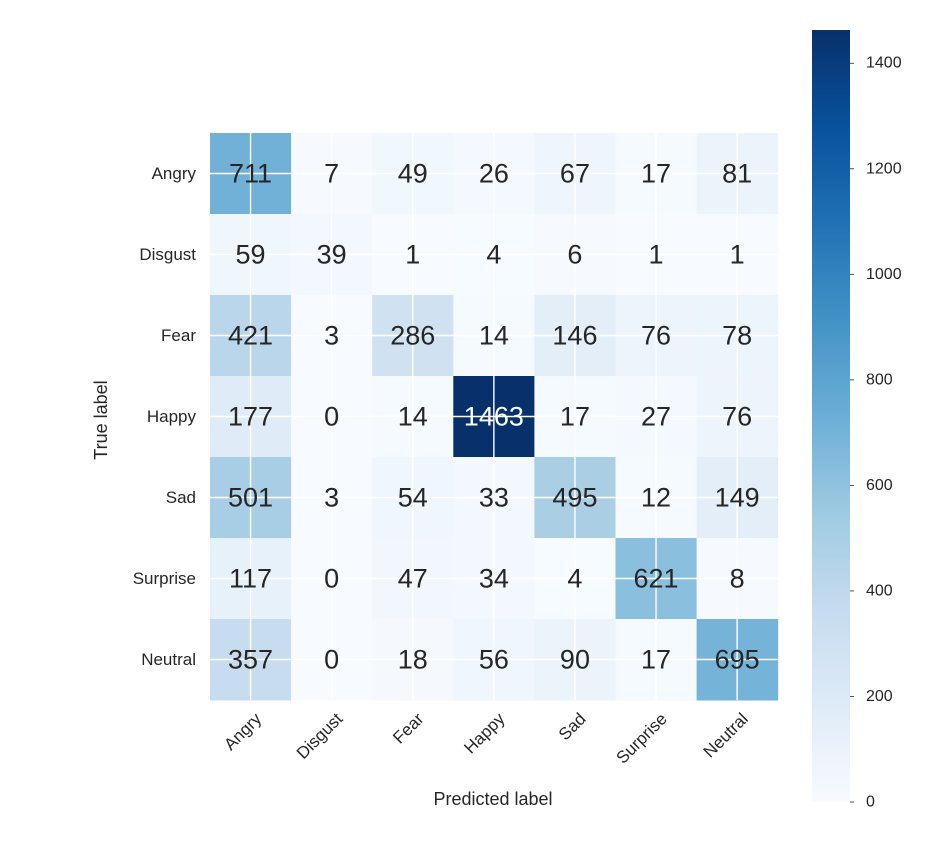 This screenshot has width=946, height=846. Describe the element at coordinates (250, 579) in the screenshot. I see `cell-value: 117` at that location.